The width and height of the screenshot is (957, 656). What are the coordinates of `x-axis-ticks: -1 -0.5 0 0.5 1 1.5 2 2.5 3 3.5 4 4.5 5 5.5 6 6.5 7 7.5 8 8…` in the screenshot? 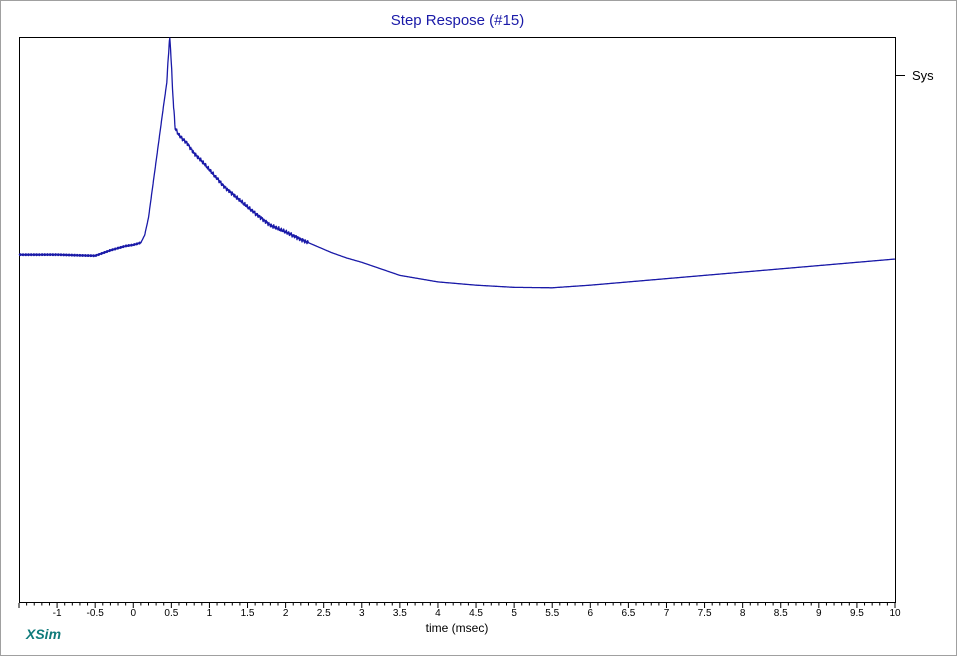 It's located at (459, 611).